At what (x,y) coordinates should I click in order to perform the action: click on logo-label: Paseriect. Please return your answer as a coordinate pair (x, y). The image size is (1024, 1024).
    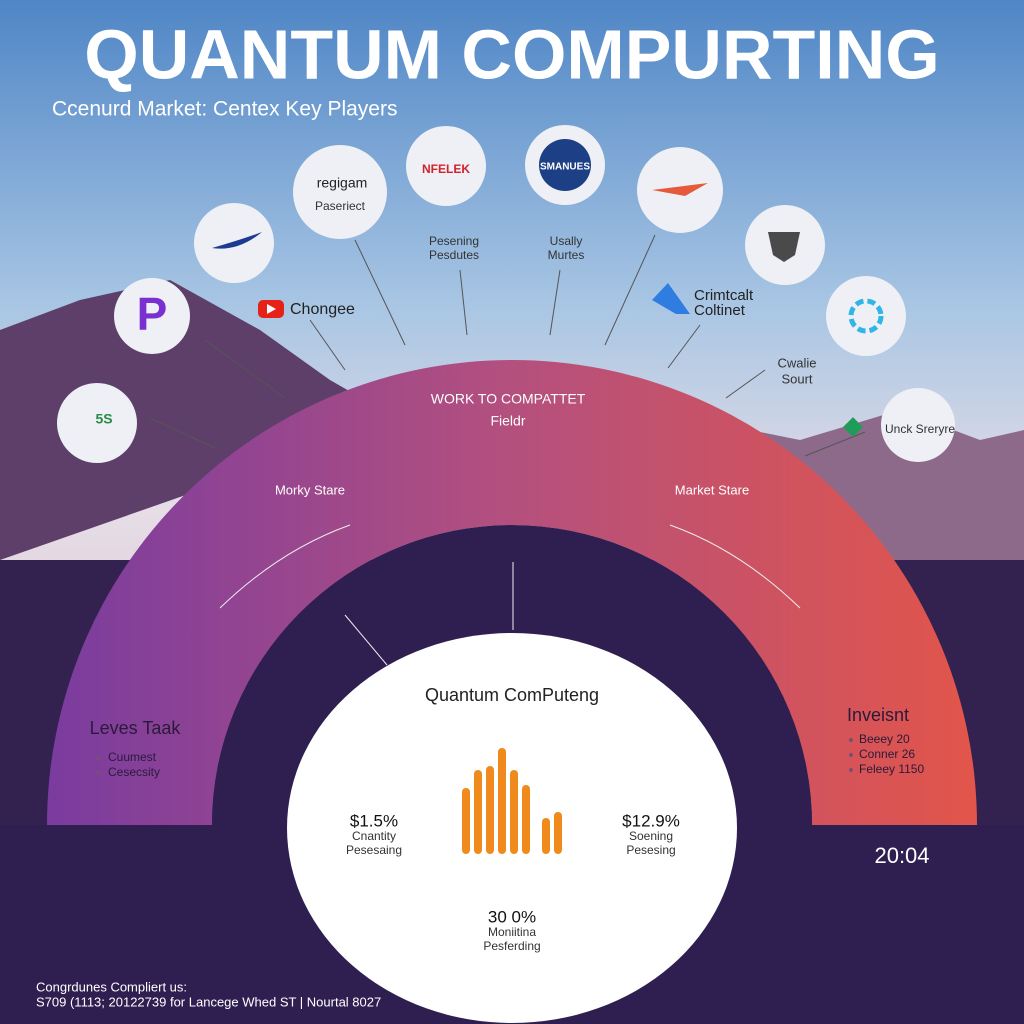
    Looking at the image, I should click on (340, 206).